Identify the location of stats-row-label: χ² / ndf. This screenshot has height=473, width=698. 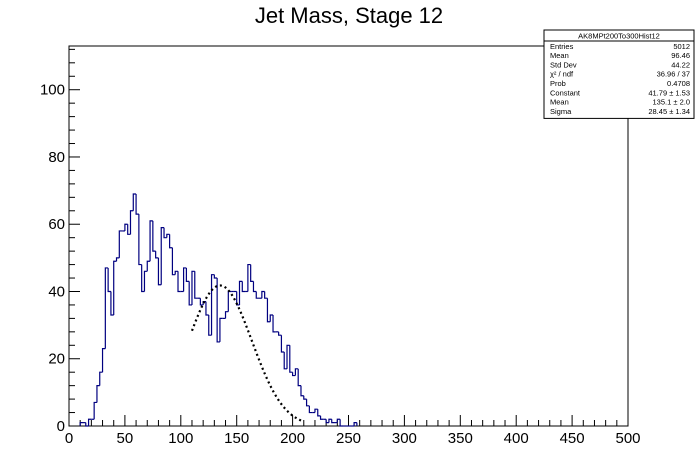
(562, 74).